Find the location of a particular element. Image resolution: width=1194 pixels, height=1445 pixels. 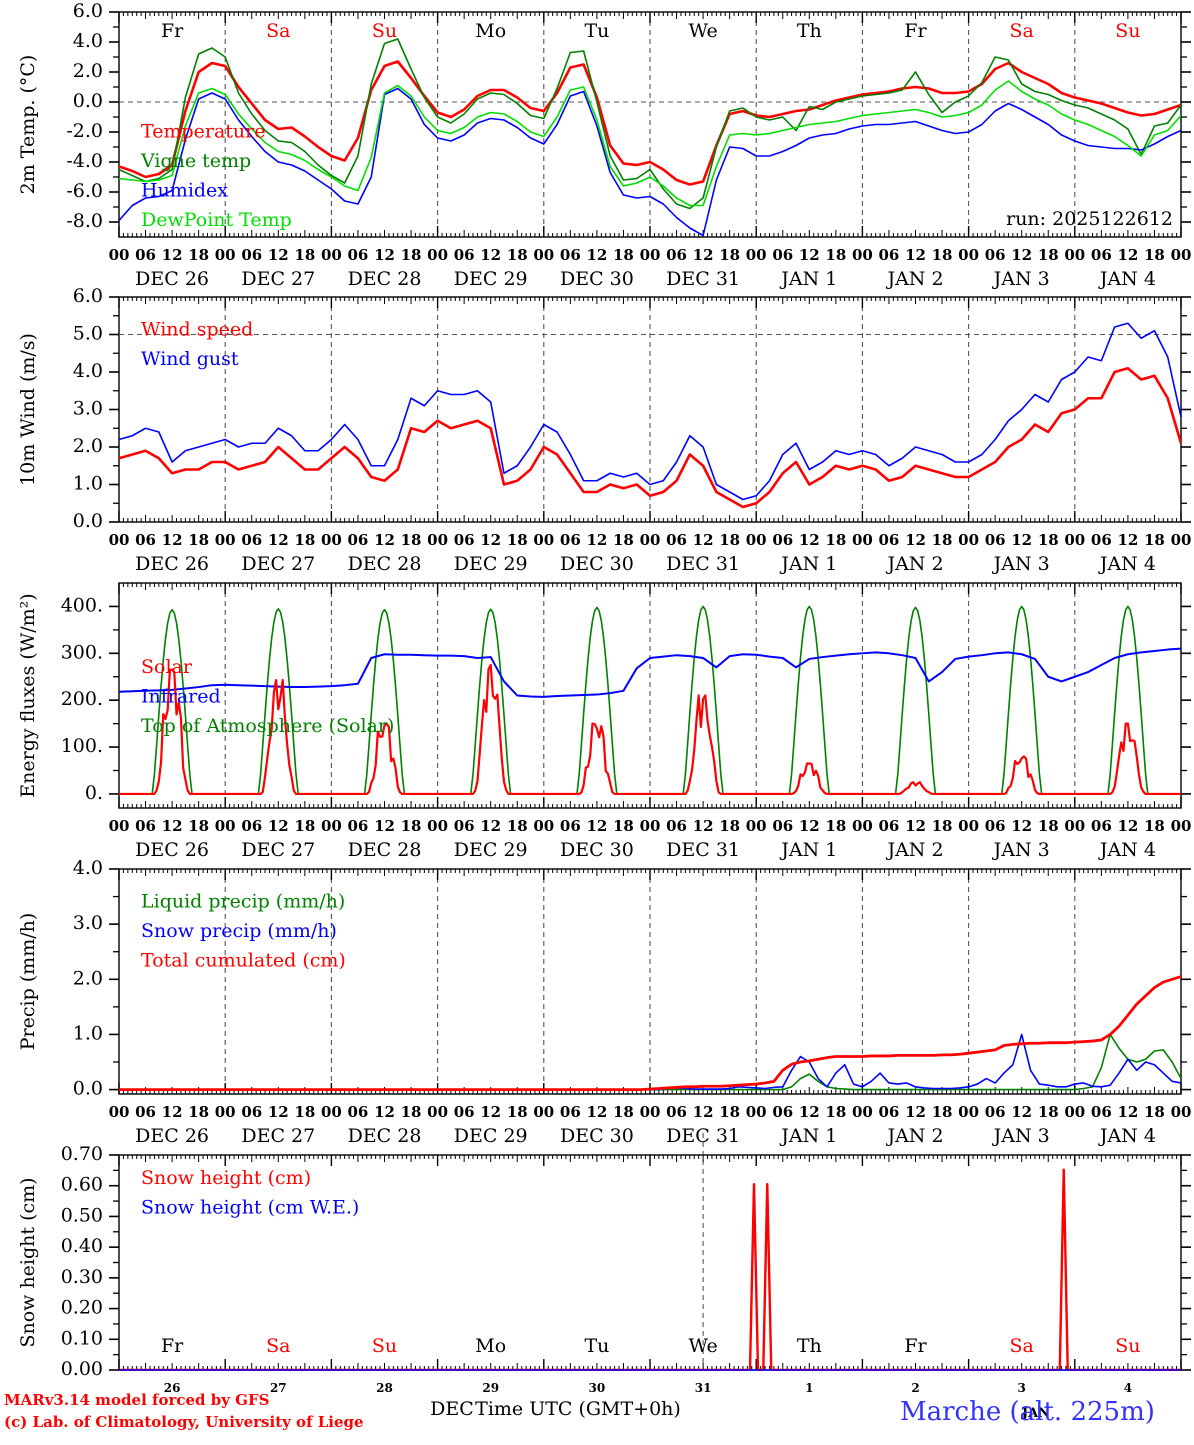

y-tick-label: 3.0 is located at coordinates (88, 923).